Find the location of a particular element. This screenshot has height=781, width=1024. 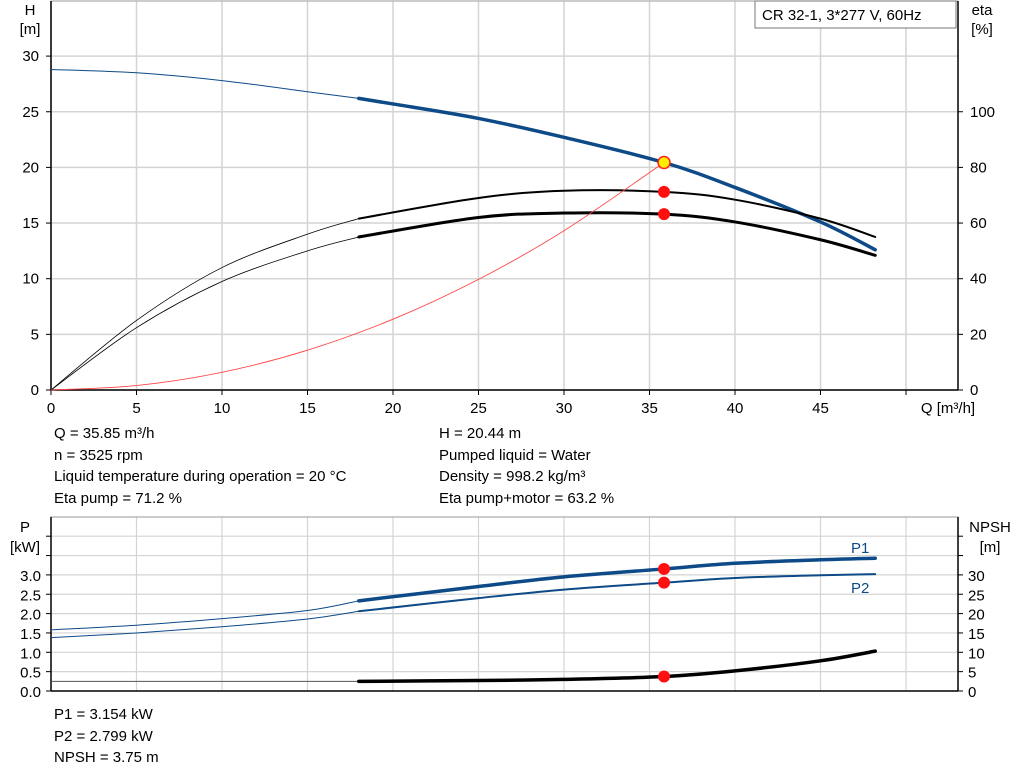

y-tick-label-right: 80 is located at coordinates (978, 167).